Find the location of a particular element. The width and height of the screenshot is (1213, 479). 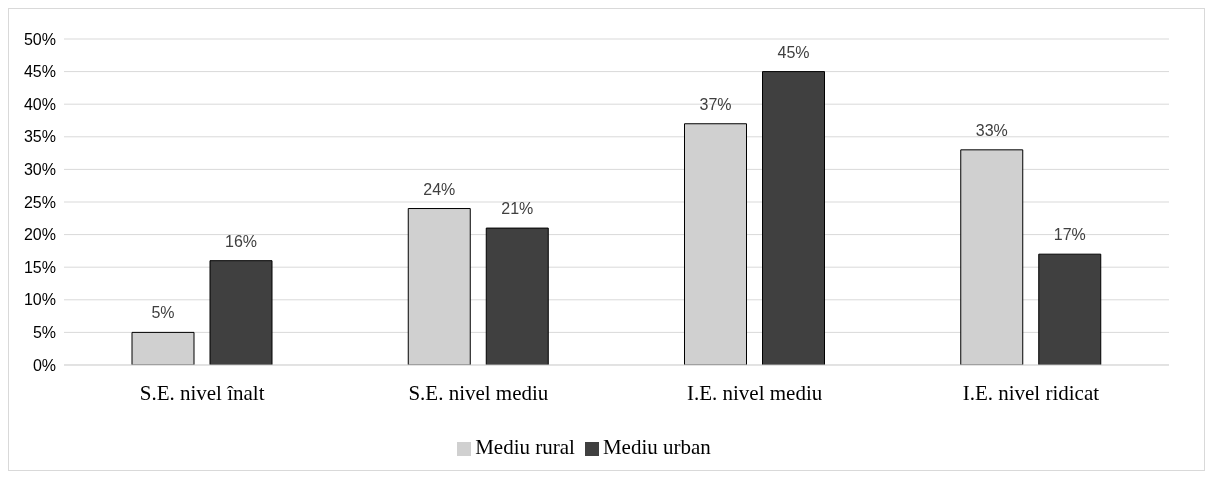

data-label: 21% is located at coordinates (517, 209).